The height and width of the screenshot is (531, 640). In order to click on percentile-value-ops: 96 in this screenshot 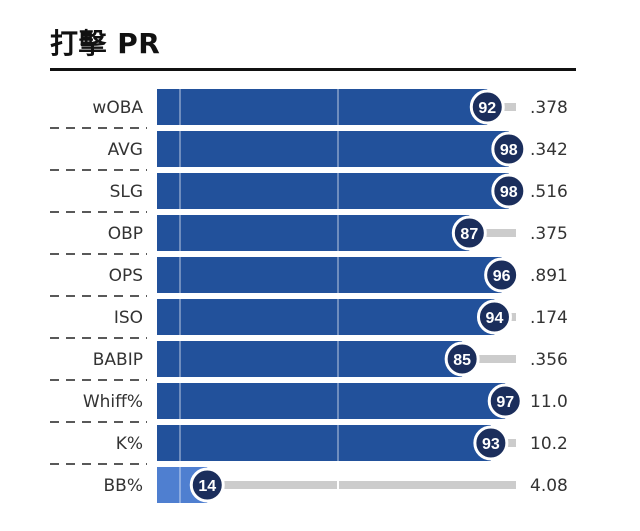, I will do `click(502, 276)`.